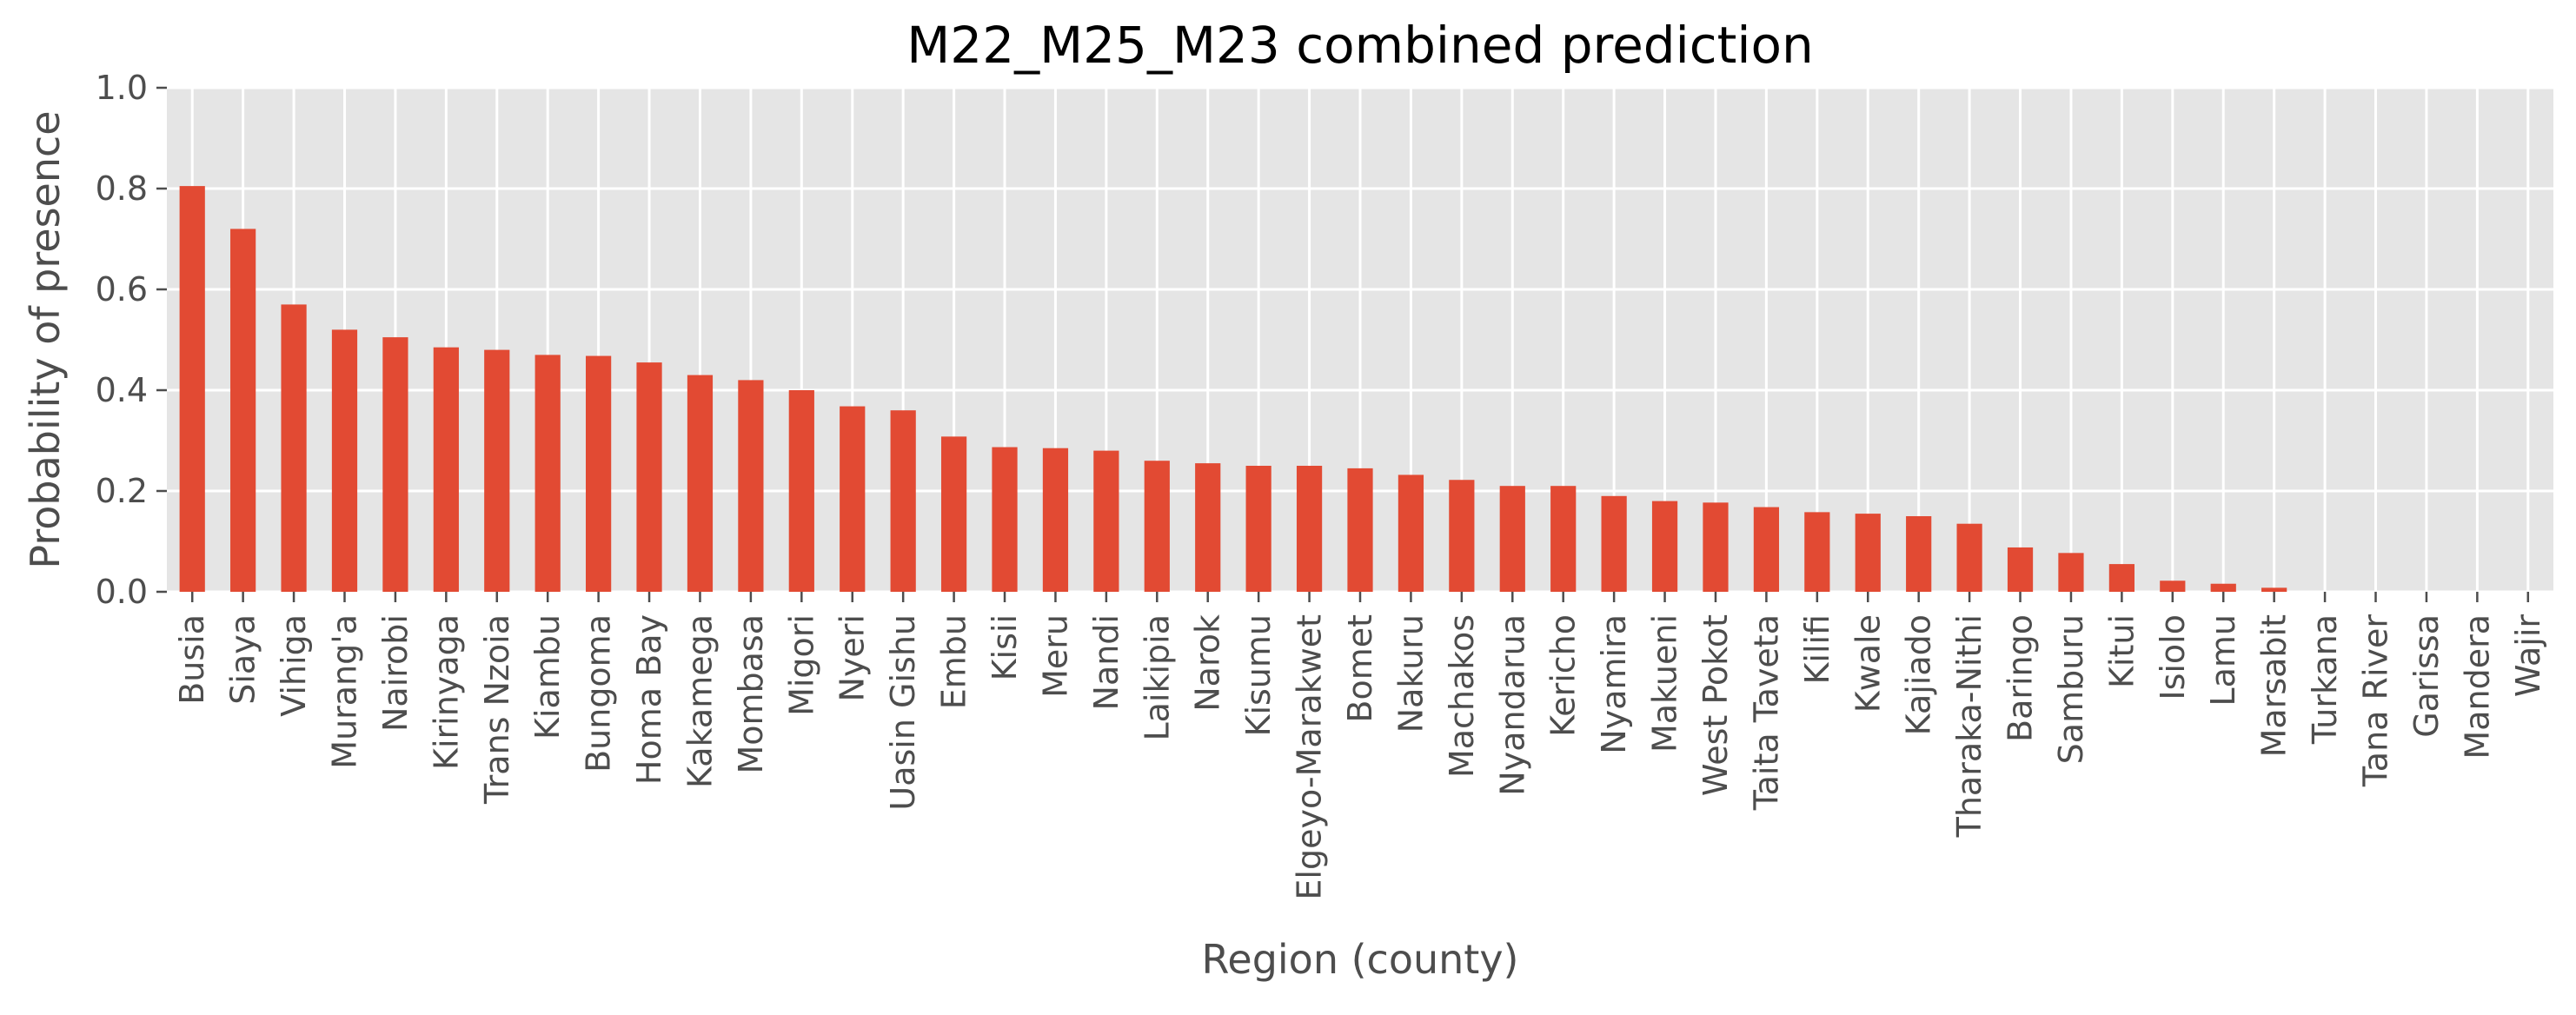  Describe the element at coordinates (547, 473) in the screenshot. I see `bar-kiambu` at that location.